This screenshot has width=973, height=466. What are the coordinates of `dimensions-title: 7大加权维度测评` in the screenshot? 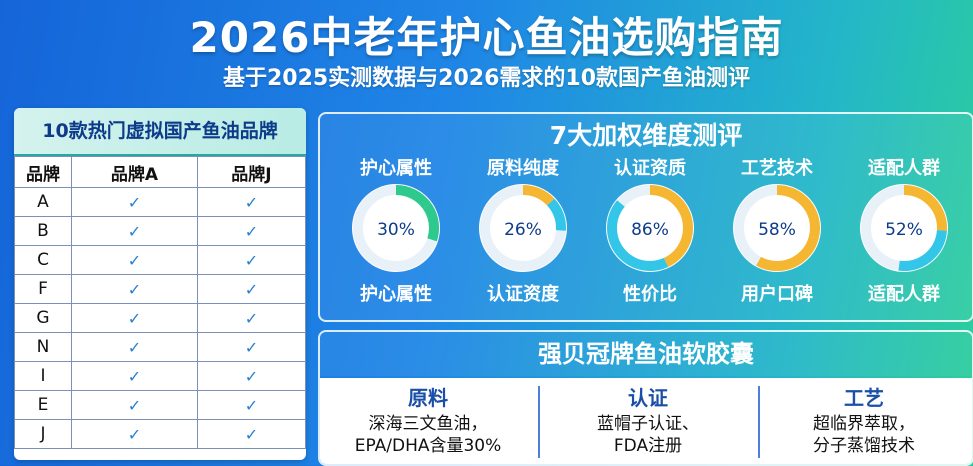 It's located at (646, 135).